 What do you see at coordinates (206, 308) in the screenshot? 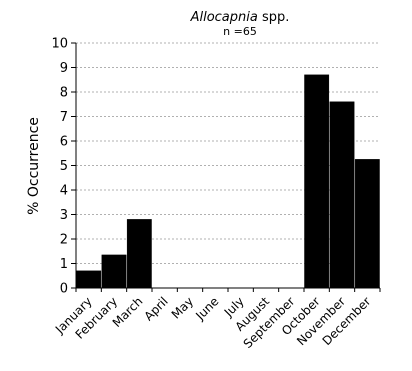
I see `x-tick-label: June` at bounding box center [206, 308].